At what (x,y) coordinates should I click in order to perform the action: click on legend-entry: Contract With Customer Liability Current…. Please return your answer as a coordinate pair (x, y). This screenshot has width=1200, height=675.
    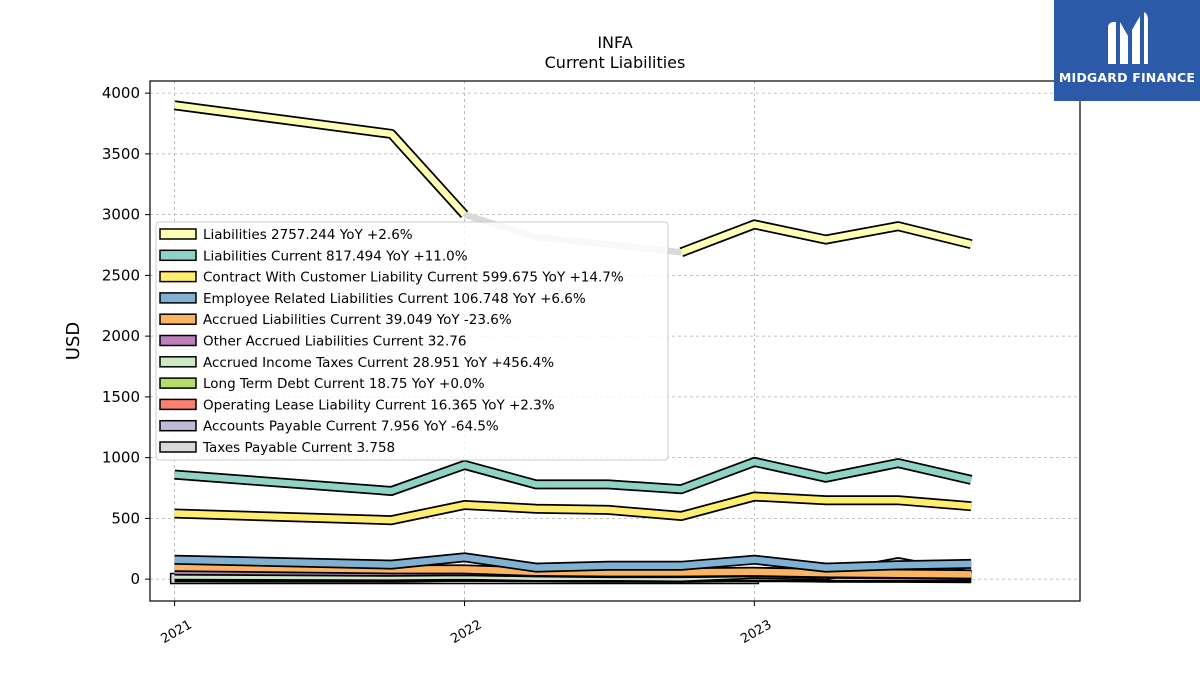
    Looking at the image, I should click on (413, 278).